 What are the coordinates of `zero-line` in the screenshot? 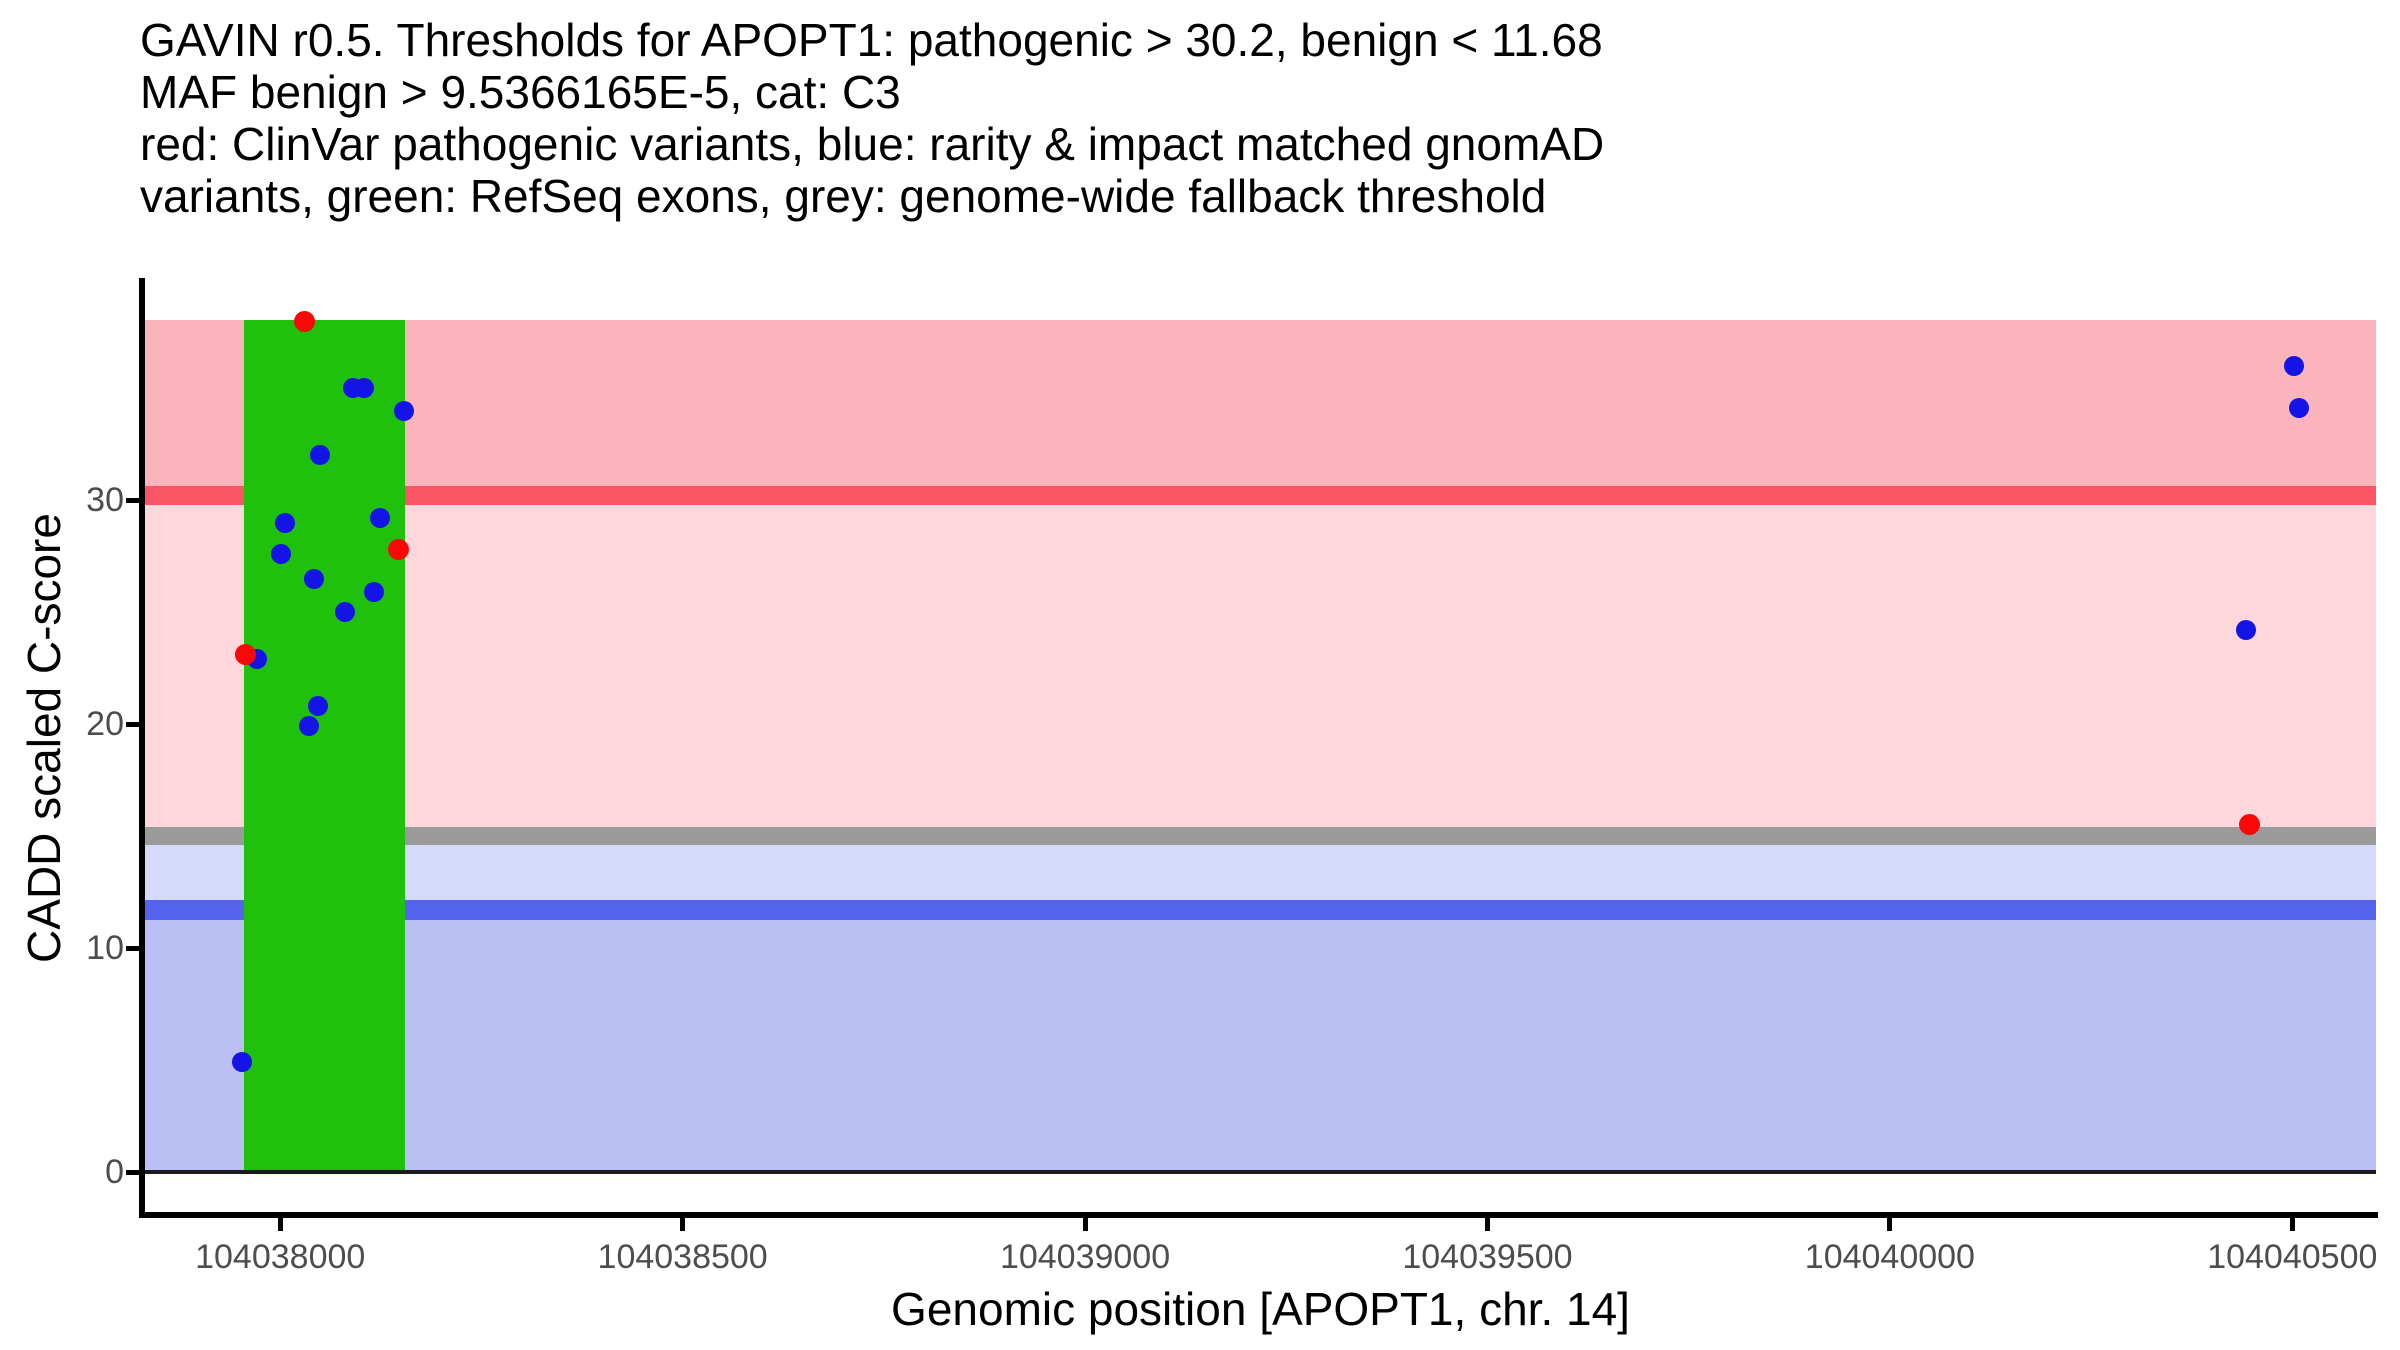 It's located at (1260, 1172).